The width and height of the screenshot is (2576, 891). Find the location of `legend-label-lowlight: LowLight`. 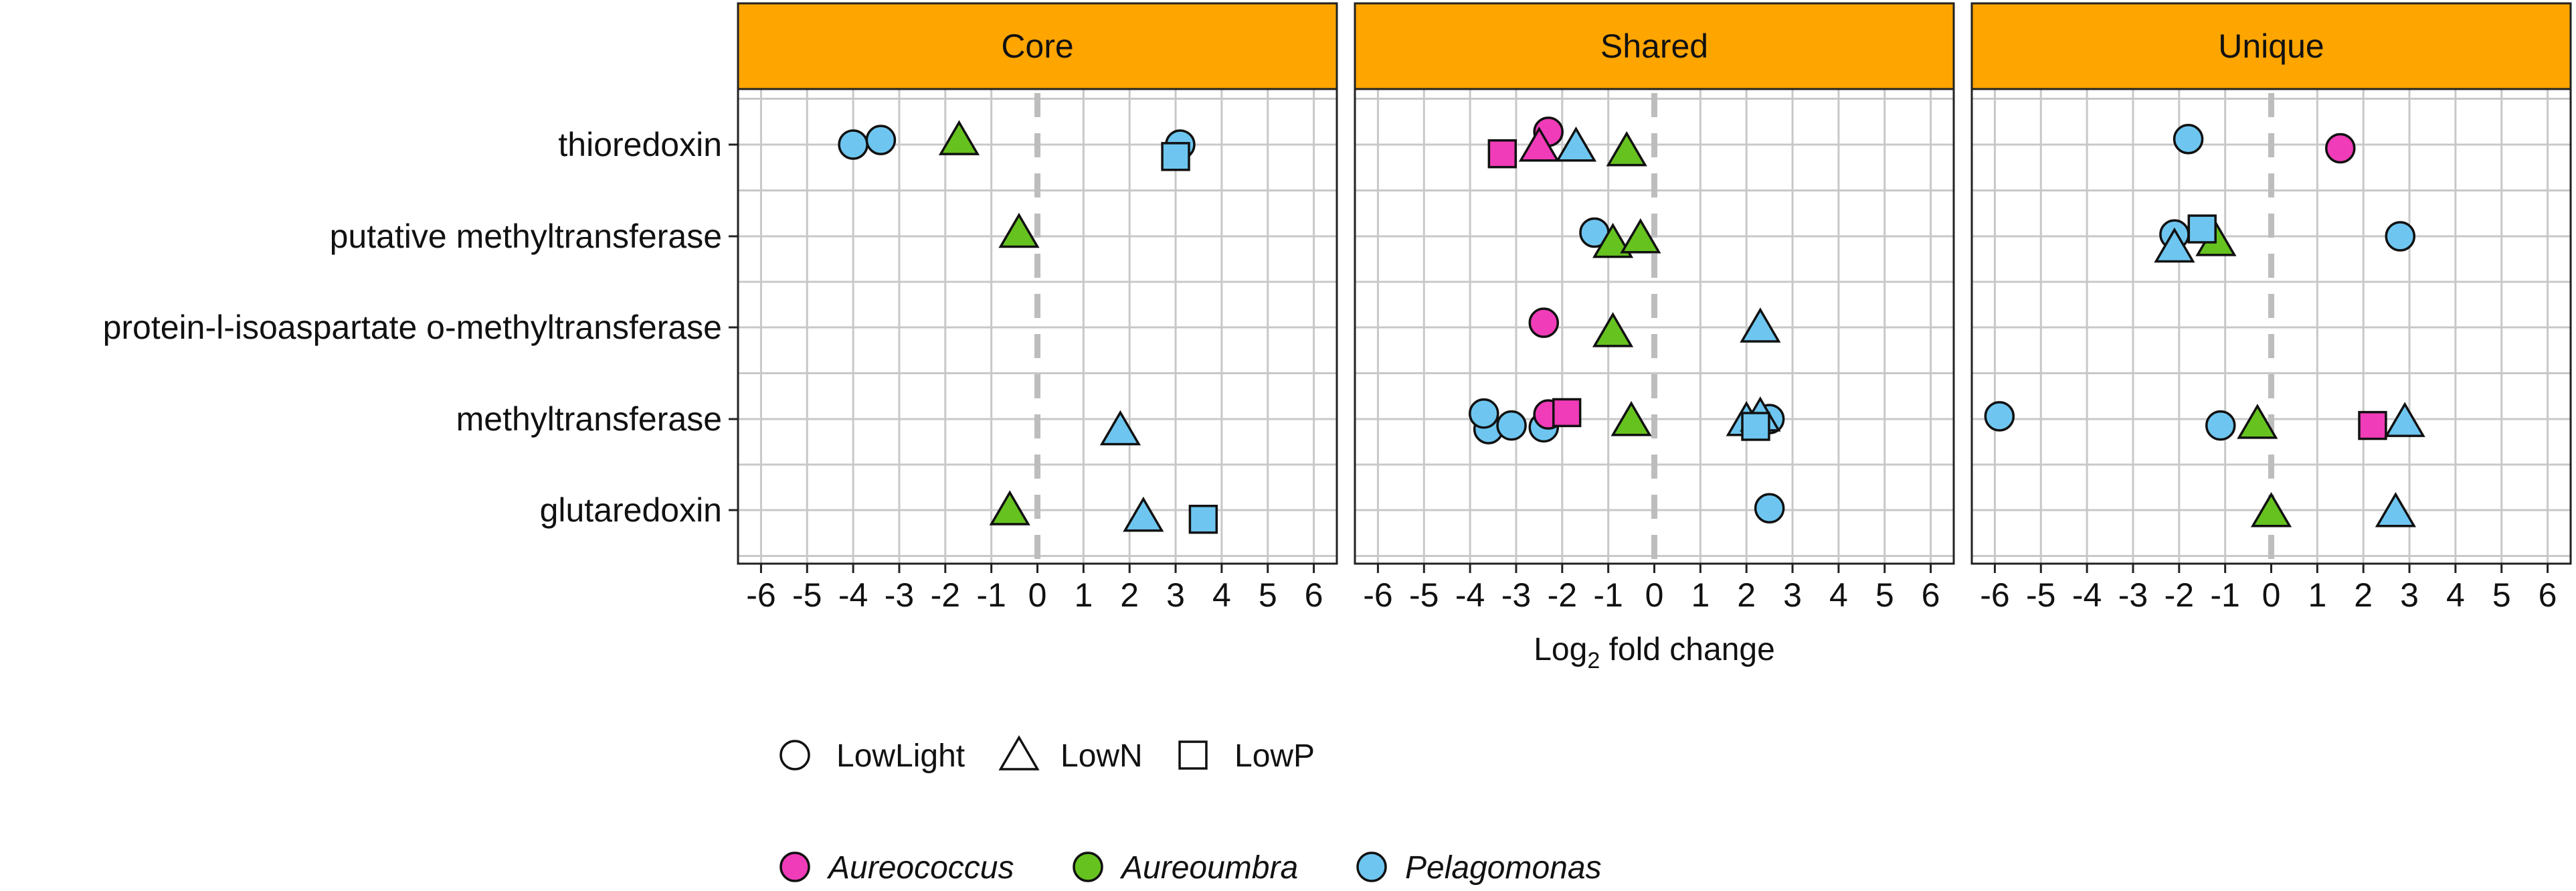

legend-label-lowlight: LowLight is located at coordinates (901, 756).